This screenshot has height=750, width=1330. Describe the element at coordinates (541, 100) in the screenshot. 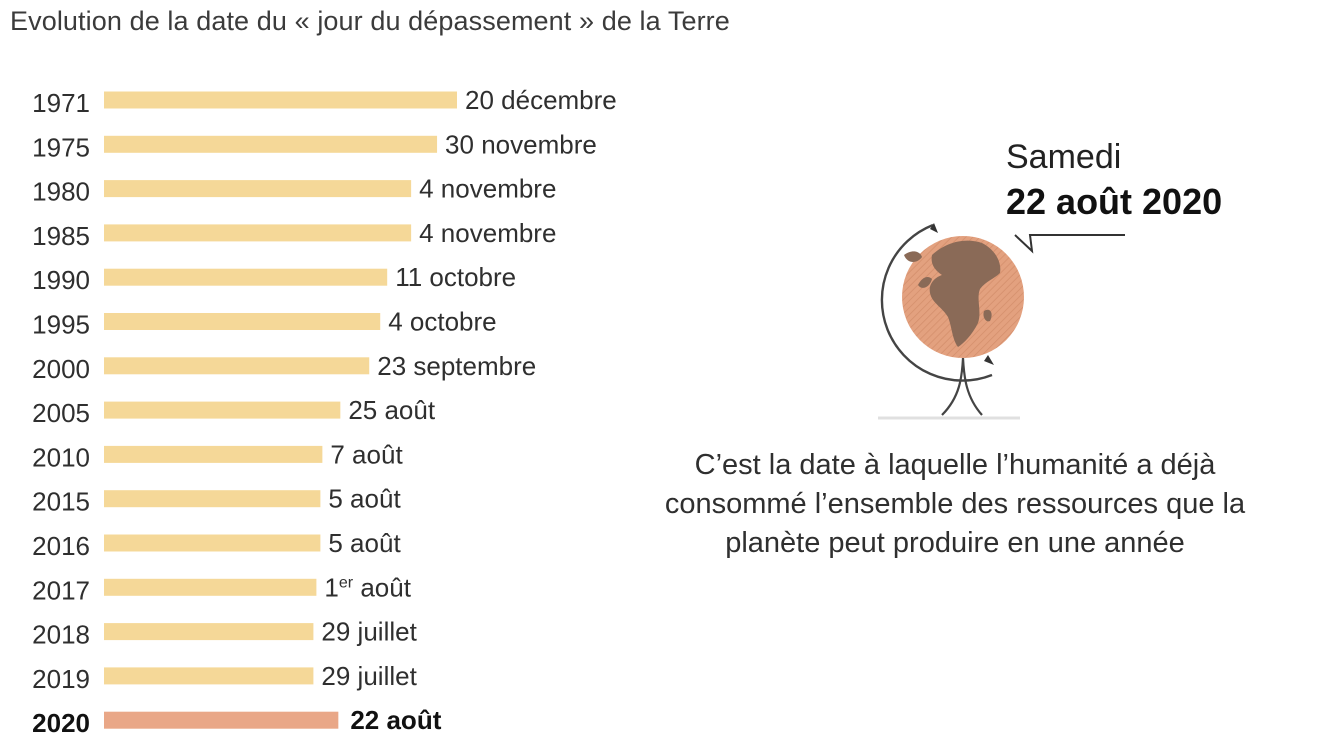

I see `value-label: 20 décembre` at that location.